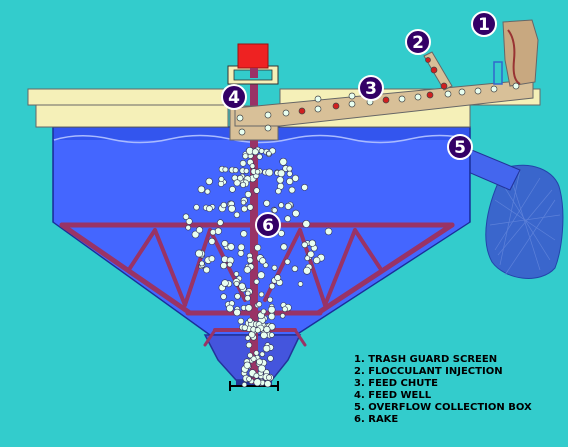 The image size is (568, 447). I want to click on marker-5-number: 5, so click(460, 148).